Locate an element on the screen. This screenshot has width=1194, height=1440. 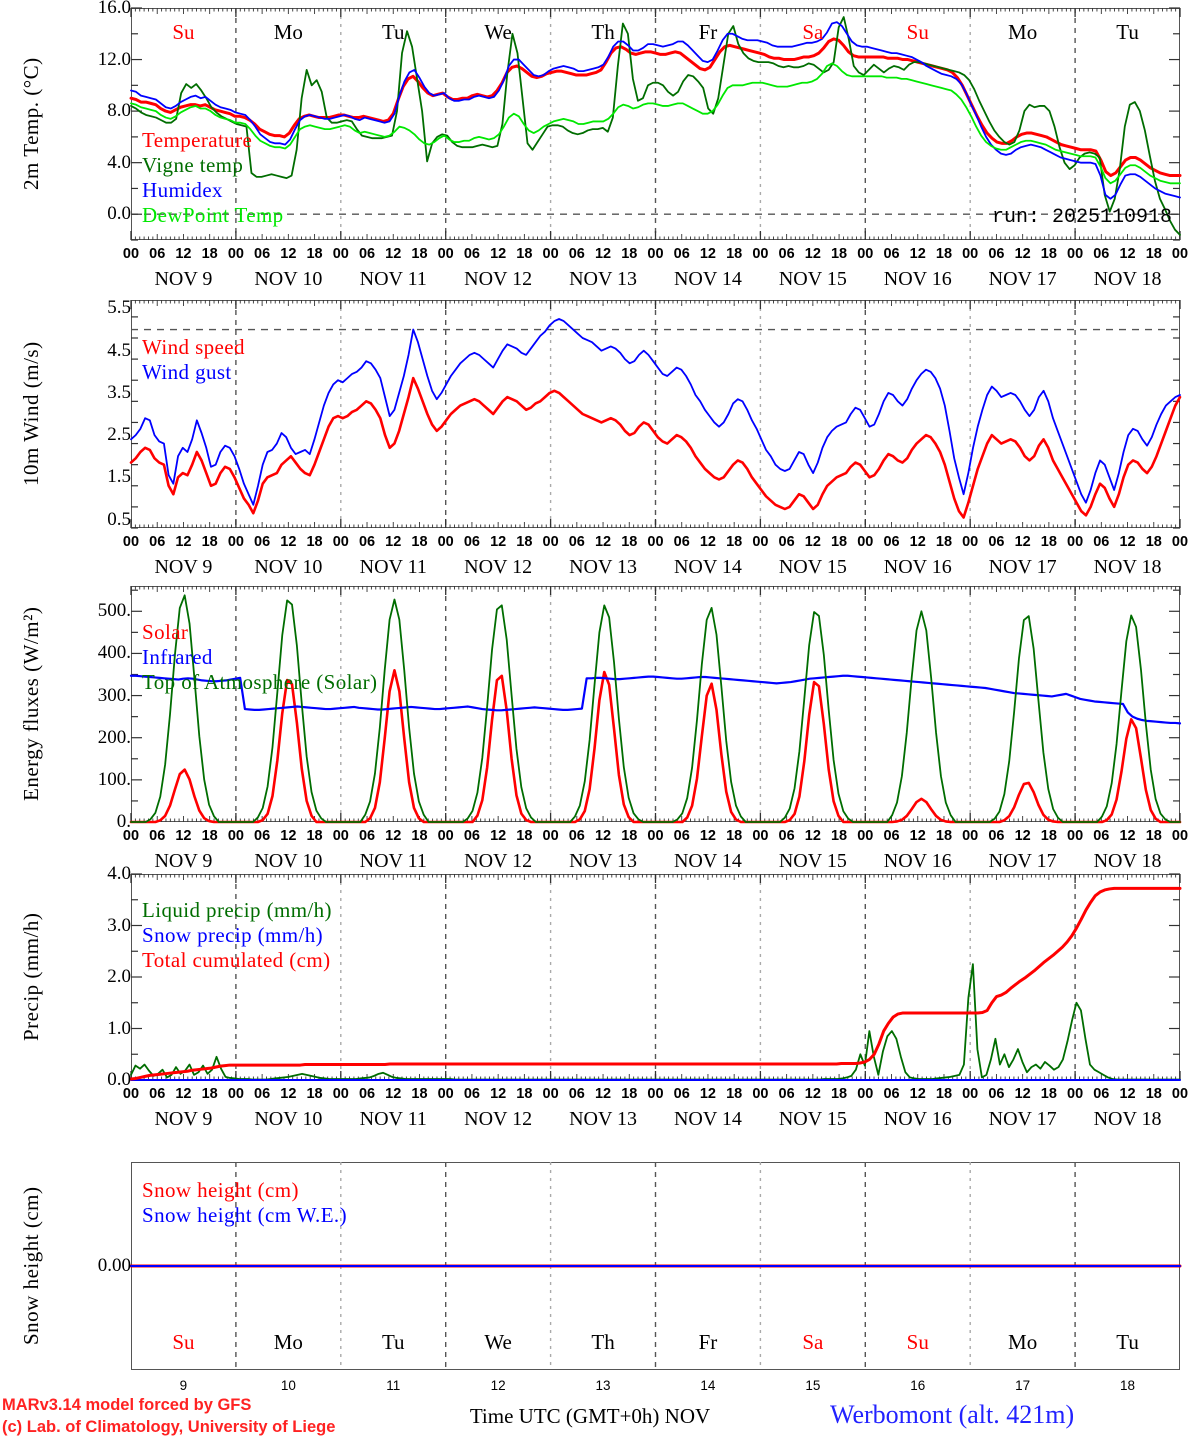
date-label: NOV 17 is located at coordinates (1022, 861).